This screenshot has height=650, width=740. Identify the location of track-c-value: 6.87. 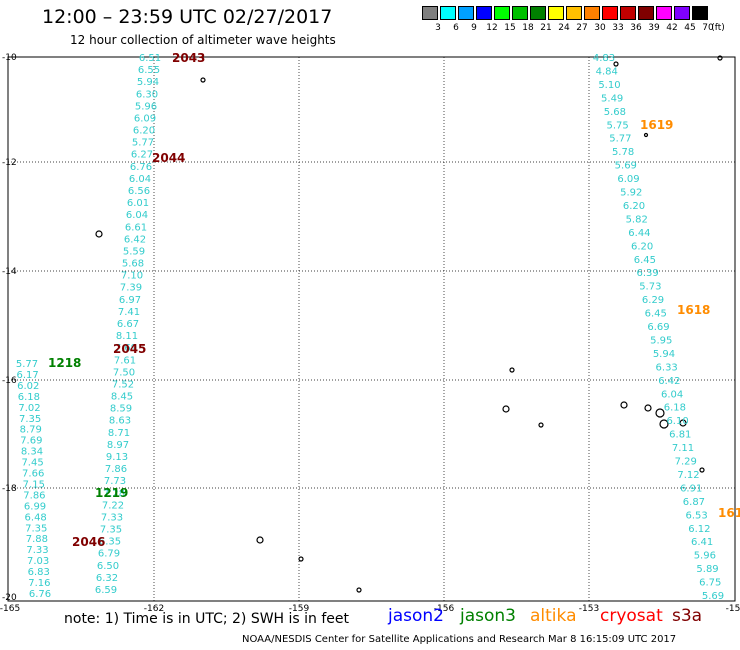
(694, 502).